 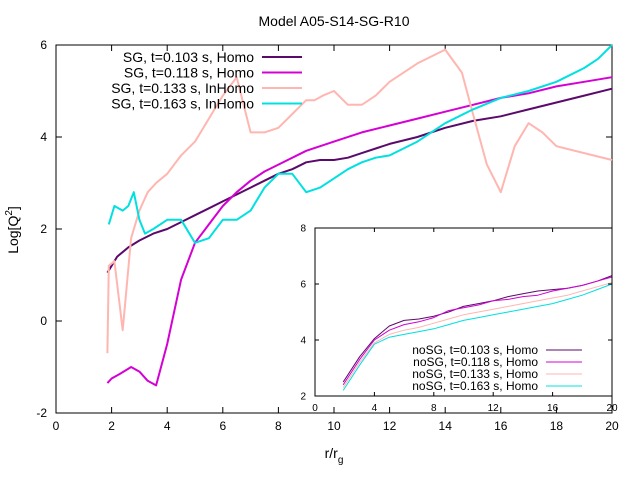 I want to click on inset-series, so click(x=477, y=333).